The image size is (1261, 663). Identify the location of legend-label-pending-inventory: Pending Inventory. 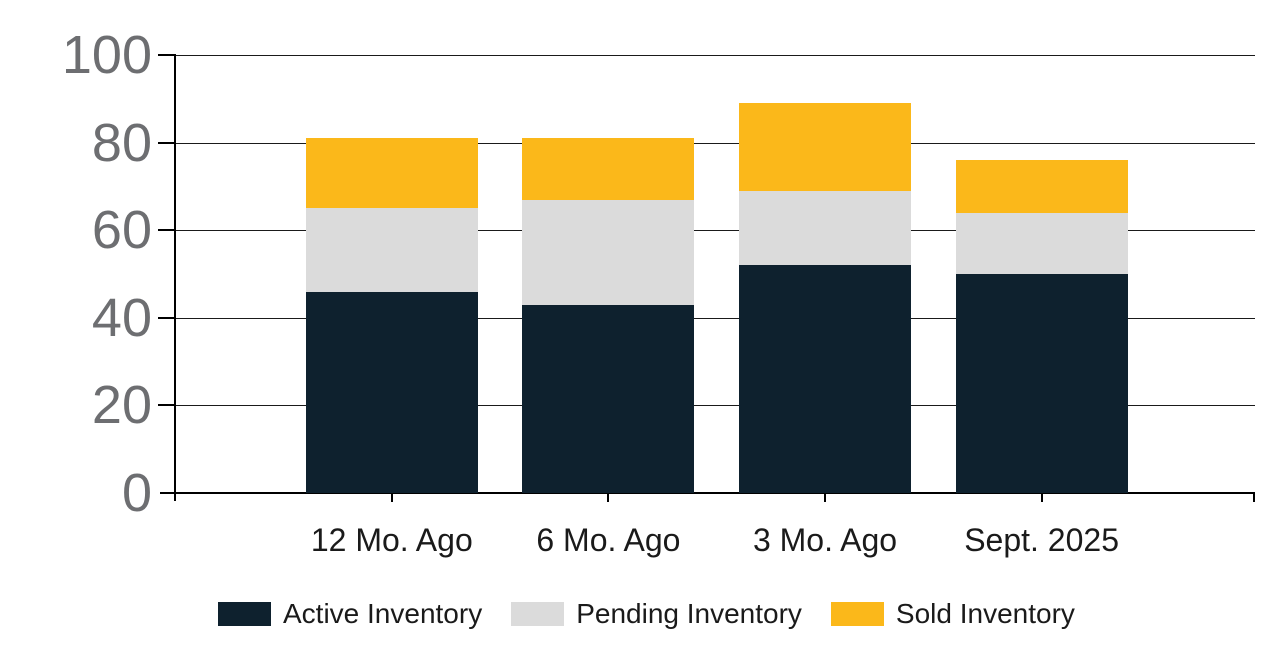
(689, 613).